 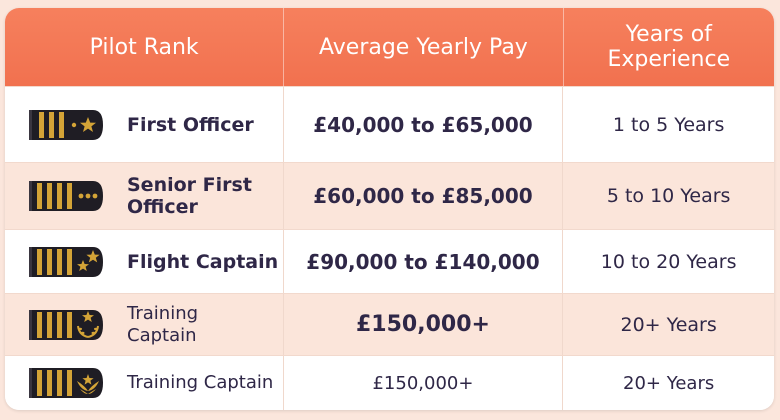 I want to click on rank-name-line1: Training, so click(x=163, y=313).